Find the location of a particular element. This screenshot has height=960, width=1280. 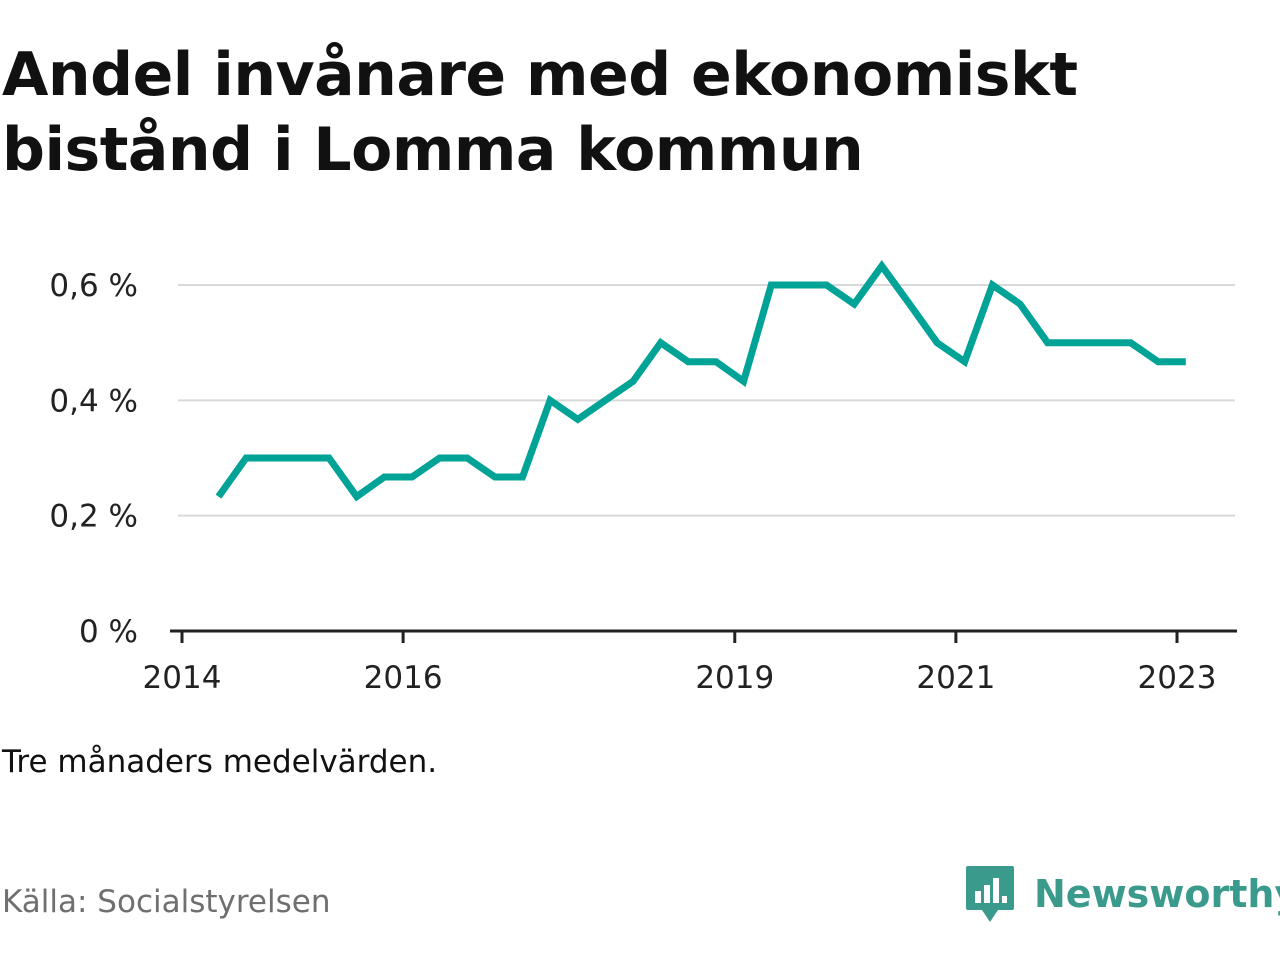

chart-note: Tre månaders medelvärden. is located at coordinates (220, 762).